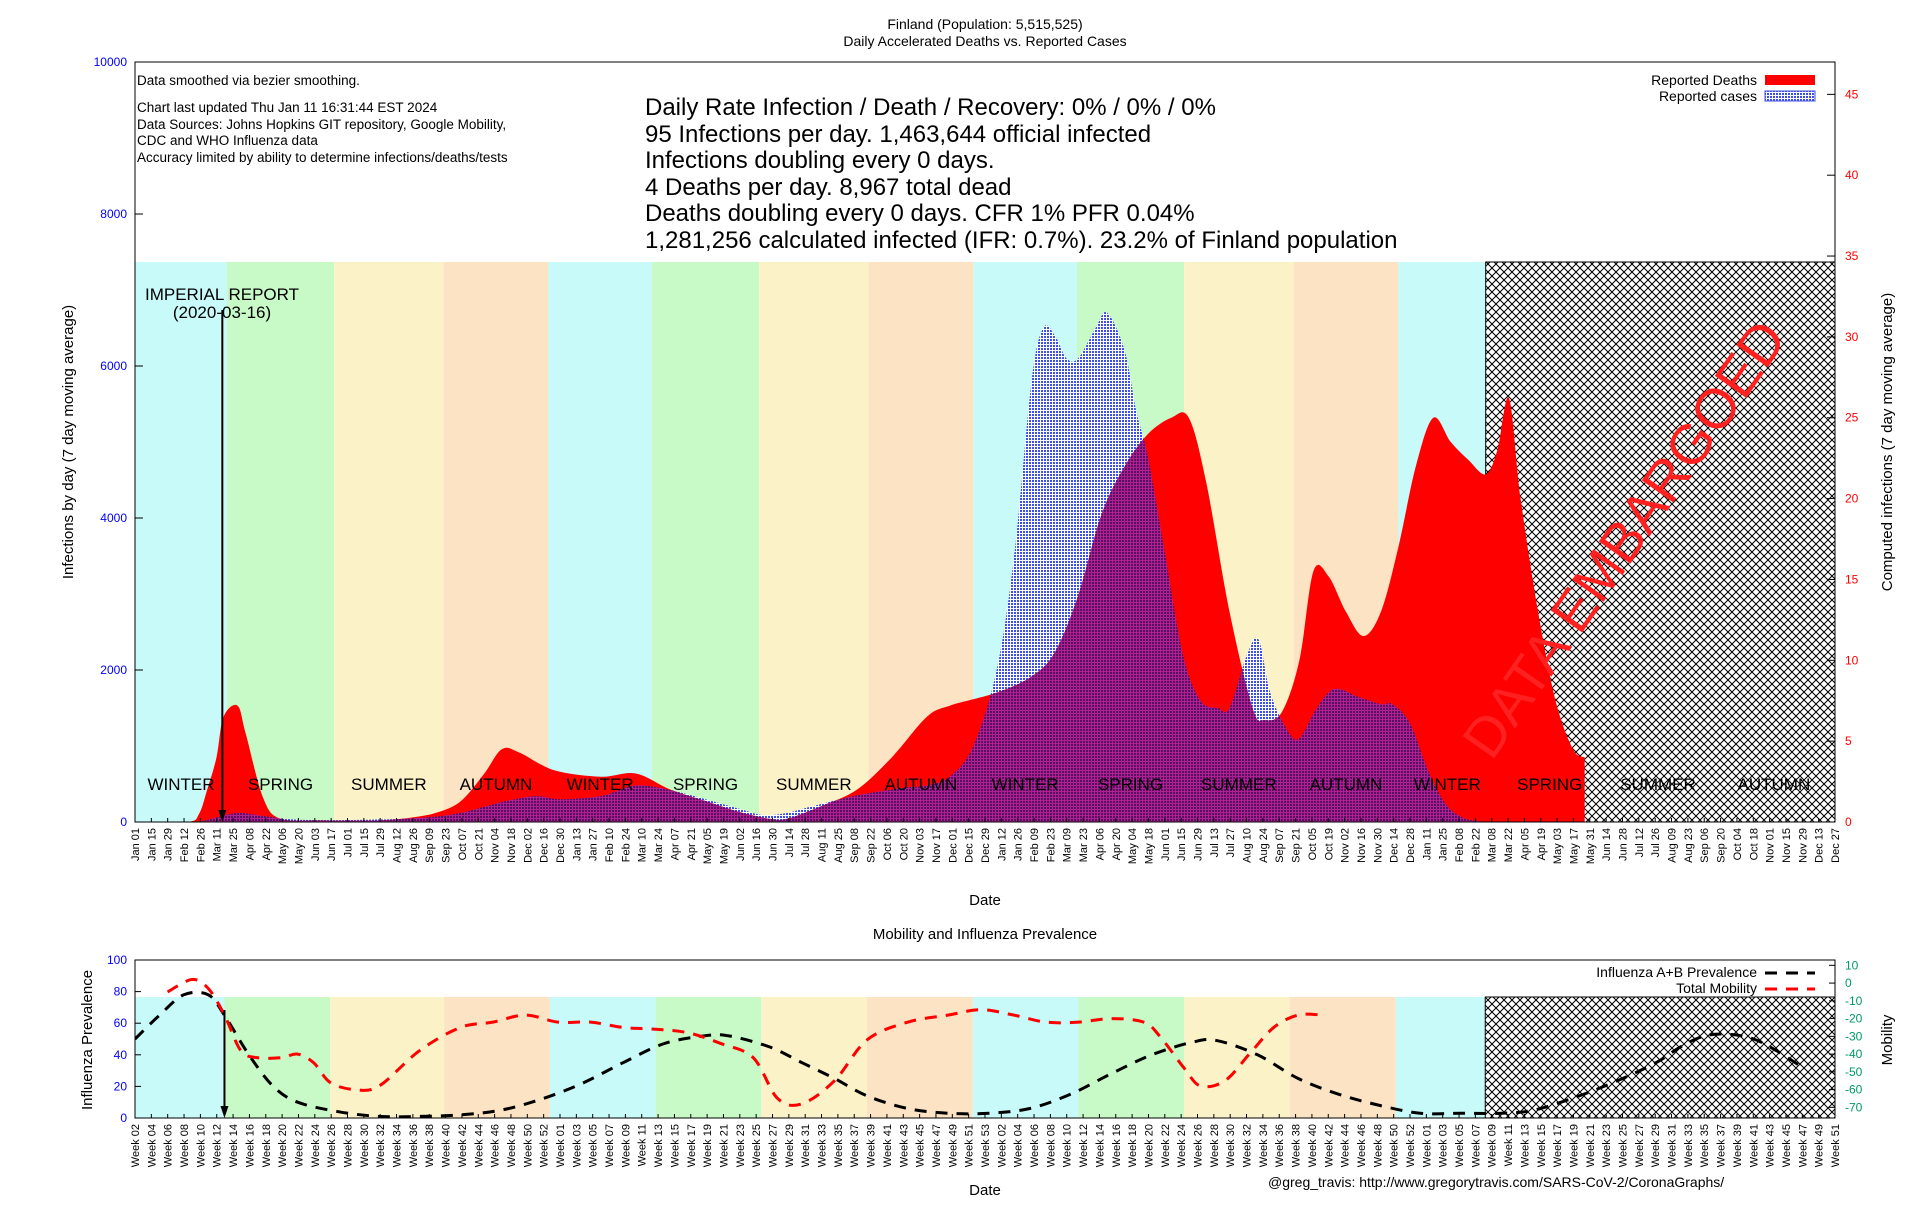 The image size is (1920, 1205). Describe the element at coordinates (1346, 1145) in the screenshot. I see `bottom-x-tick-label: Week 44` at that location.